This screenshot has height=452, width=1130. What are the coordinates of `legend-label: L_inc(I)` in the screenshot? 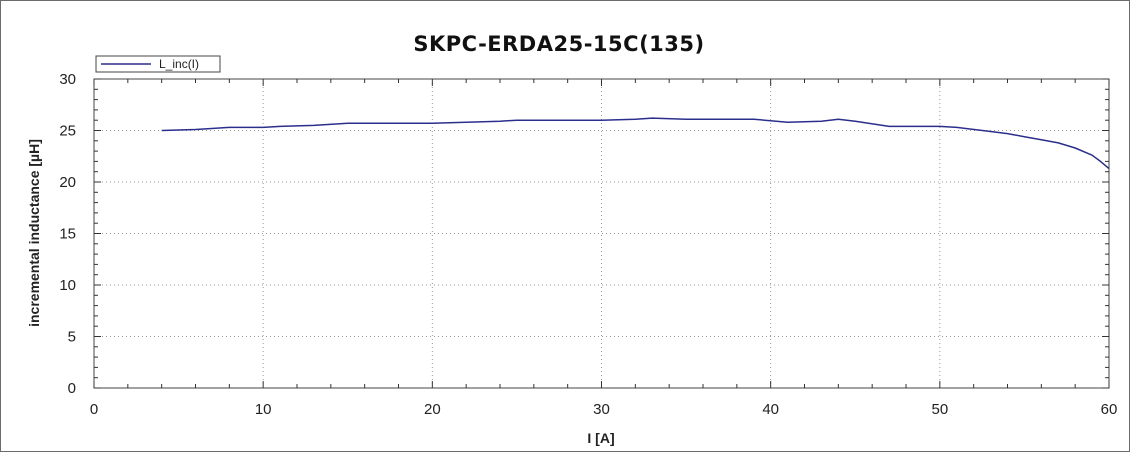 It's located at (179, 64).